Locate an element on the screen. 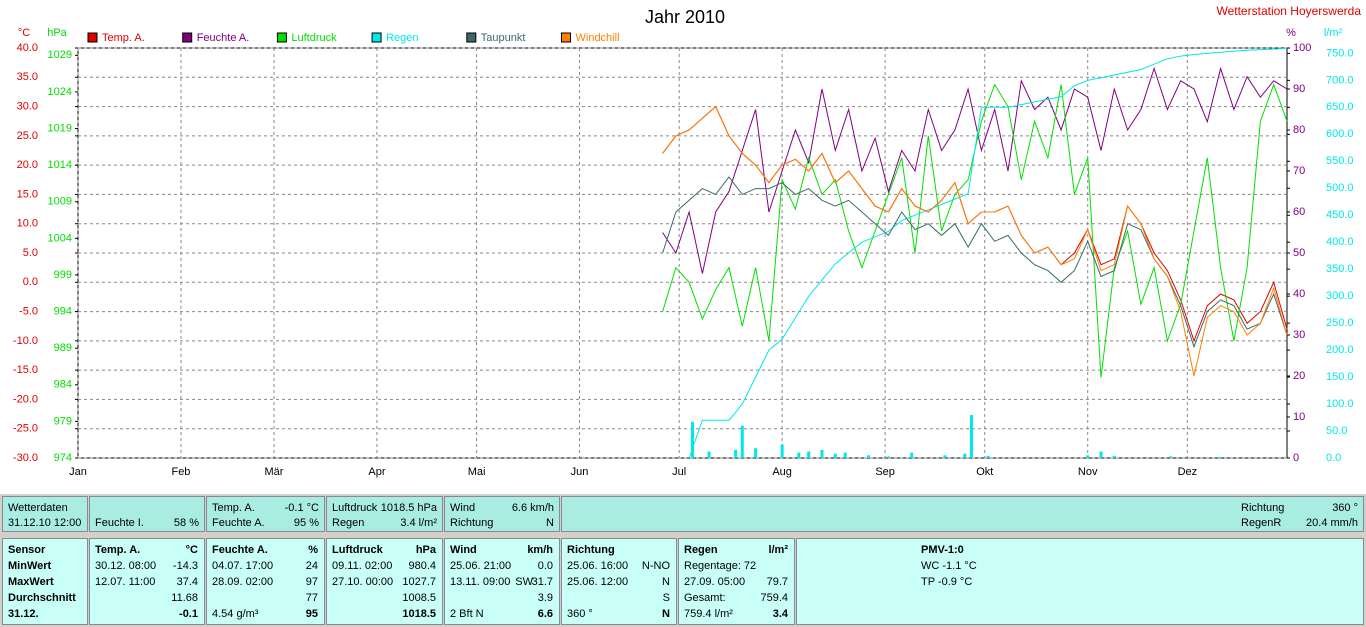 The height and width of the screenshot is (627, 1366). stats-label: Richtung is located at coordinates (591, 550).